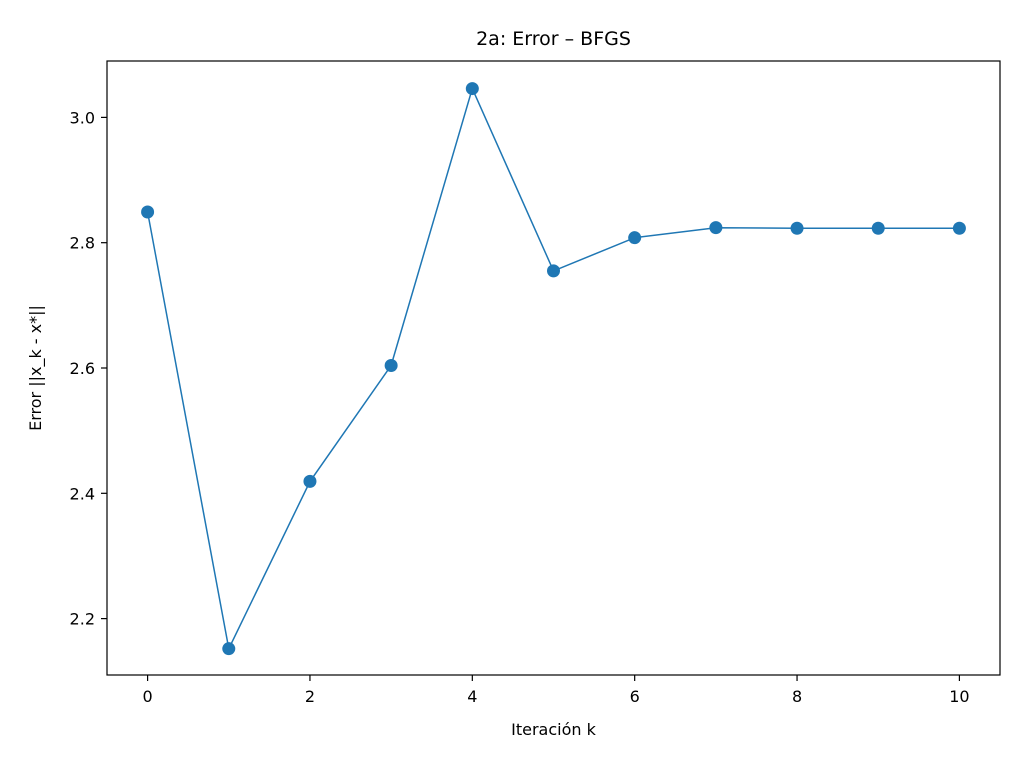  Describe the element at coordinates (82, 368) in the screenshot. I see `y-tick-label: 2.6` at that location.